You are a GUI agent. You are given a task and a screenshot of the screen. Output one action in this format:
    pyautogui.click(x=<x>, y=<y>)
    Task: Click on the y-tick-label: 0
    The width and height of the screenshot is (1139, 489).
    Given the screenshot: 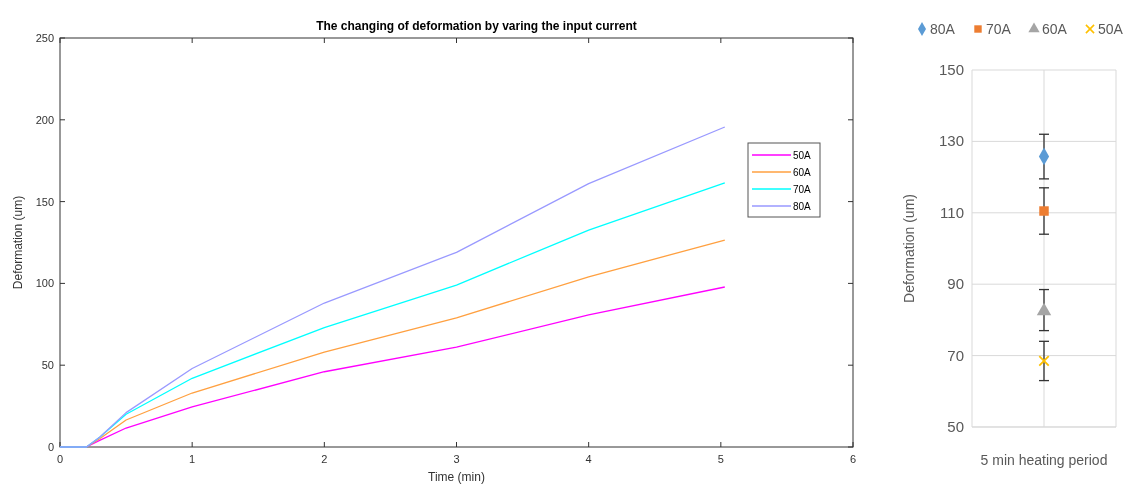 What is the action you would take?
    pyautogui.click(x=50, y=447)
    